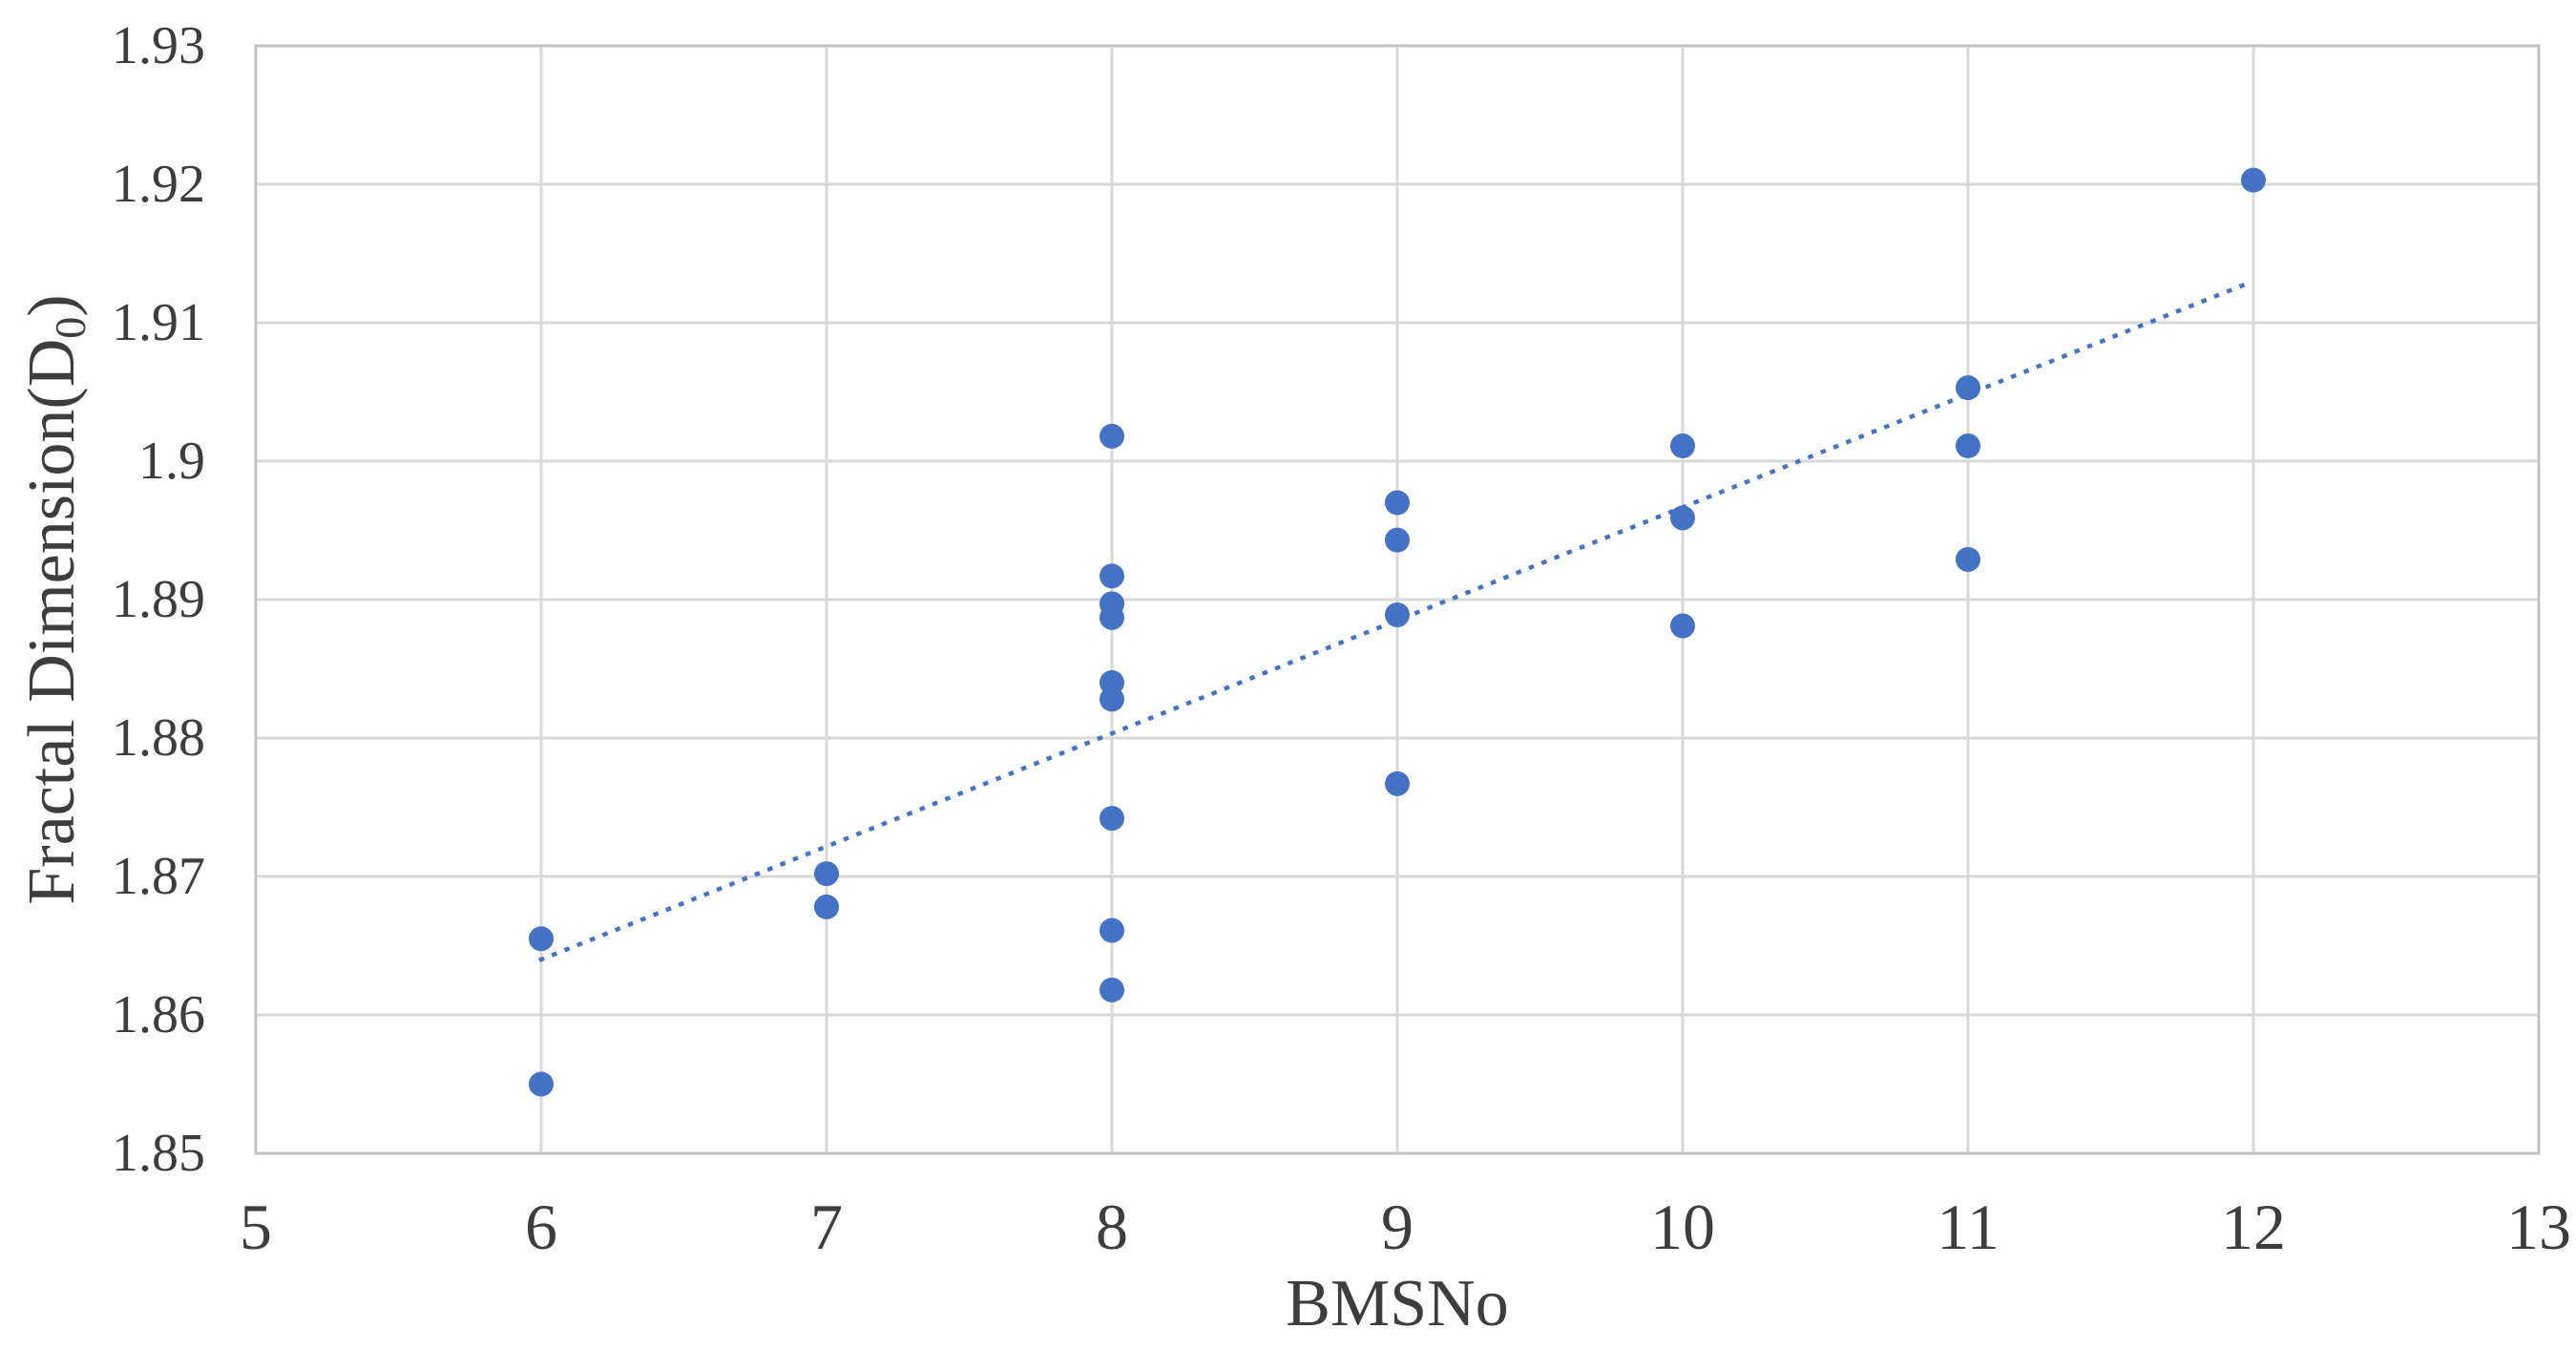  Describe the element at coordinates (826, 1227) in the screenshot. I see `x-tick-label: 7` at that location.